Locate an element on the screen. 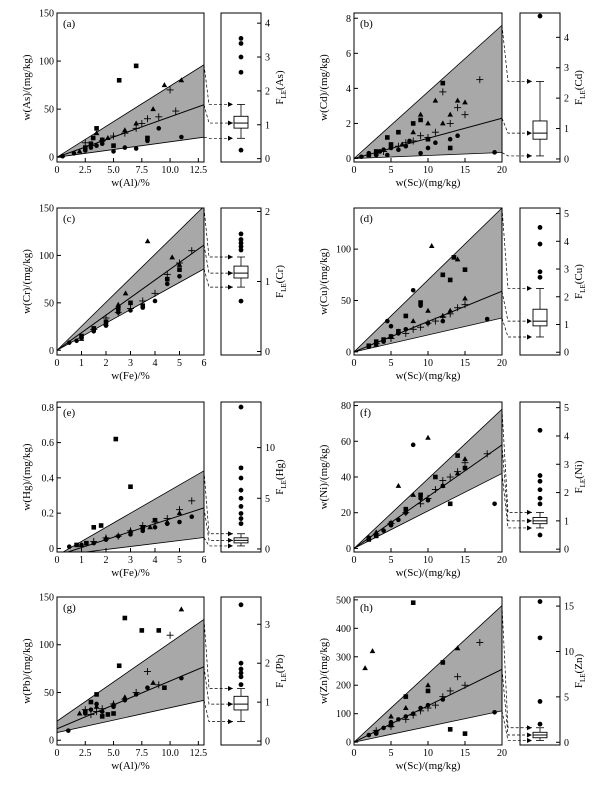  x-tick-label: 10 is located at coordinates (428, 363).